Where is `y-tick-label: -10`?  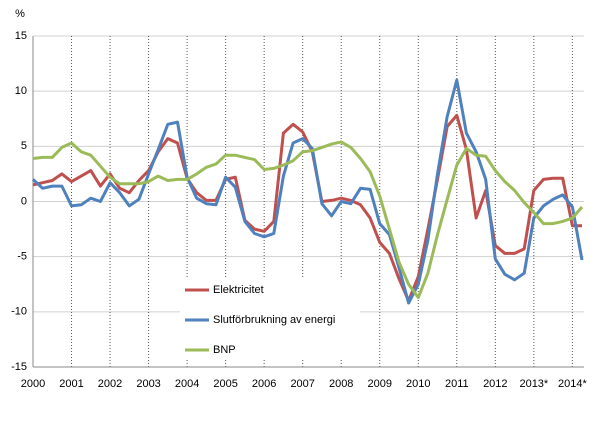
y-tick-label: -10 is located at coordinates (19, 312).